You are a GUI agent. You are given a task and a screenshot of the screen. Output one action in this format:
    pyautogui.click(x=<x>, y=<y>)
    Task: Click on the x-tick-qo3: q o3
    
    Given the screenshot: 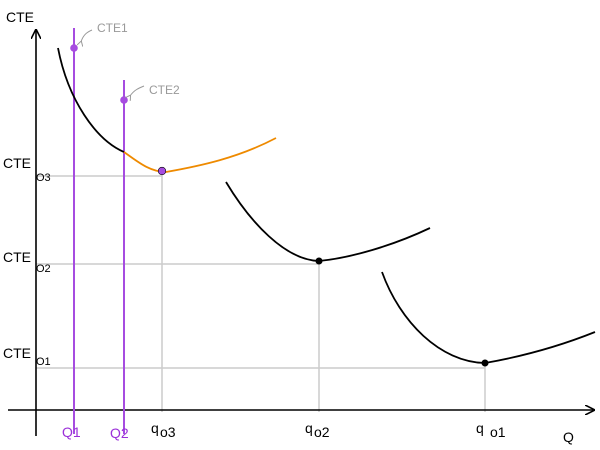 What is the action you would take?
    pyautogui.click(x=163, y=430)
    